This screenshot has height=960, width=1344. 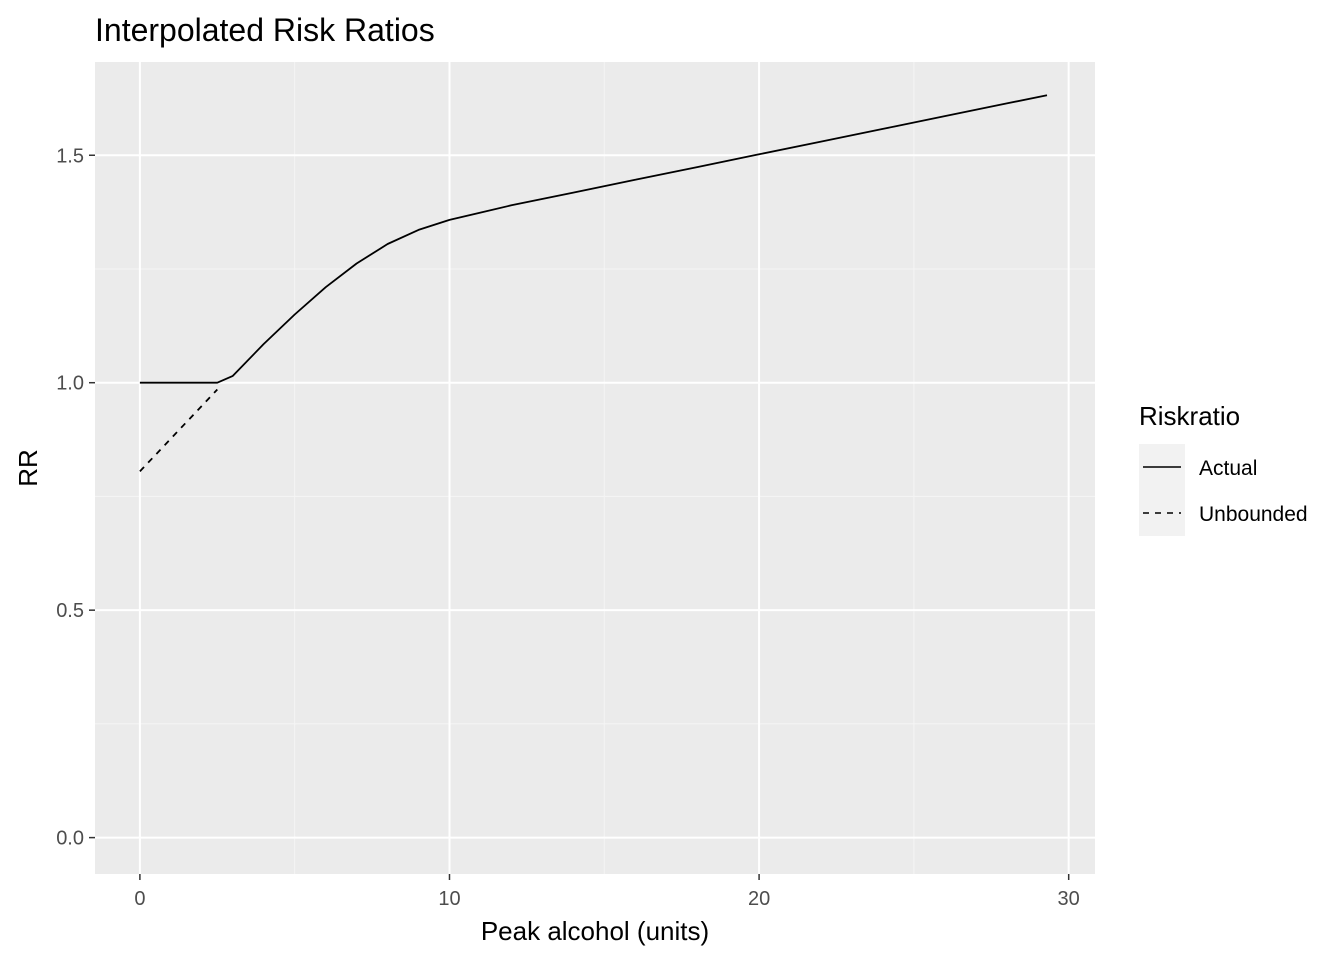 I want to click on x-axis-title: Peak alcohol (units), so click(x=595, y=931).